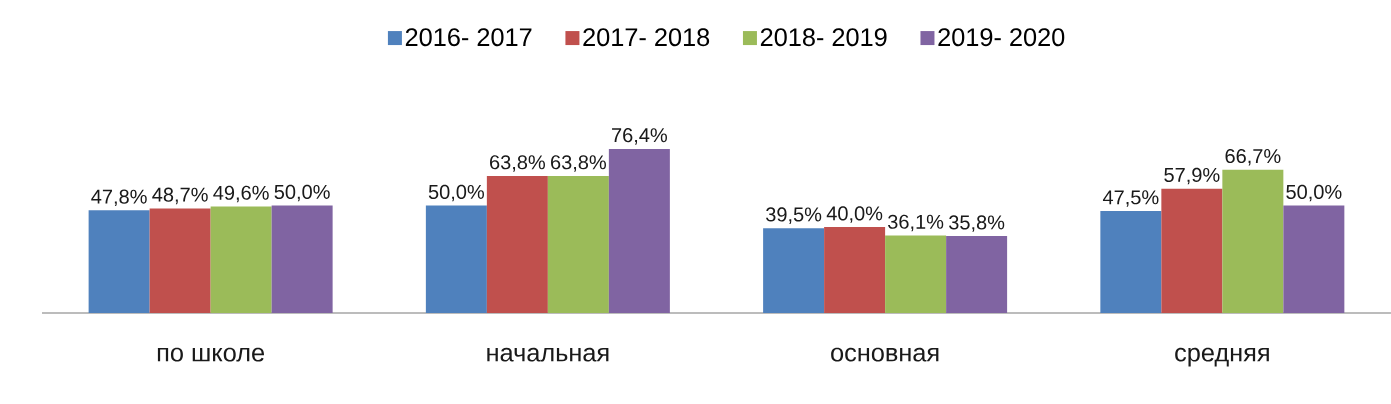  I want to click on data-label: 76,4%, so click(639, 136).